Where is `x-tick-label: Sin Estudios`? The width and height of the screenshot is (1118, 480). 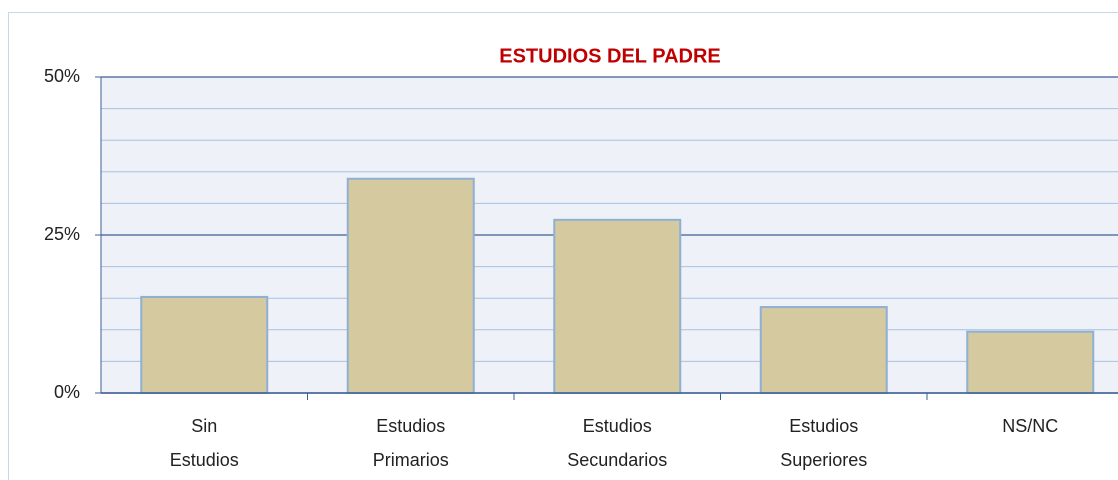
x-tick-label: Sin Estudios is located at coordinates (204, 443).